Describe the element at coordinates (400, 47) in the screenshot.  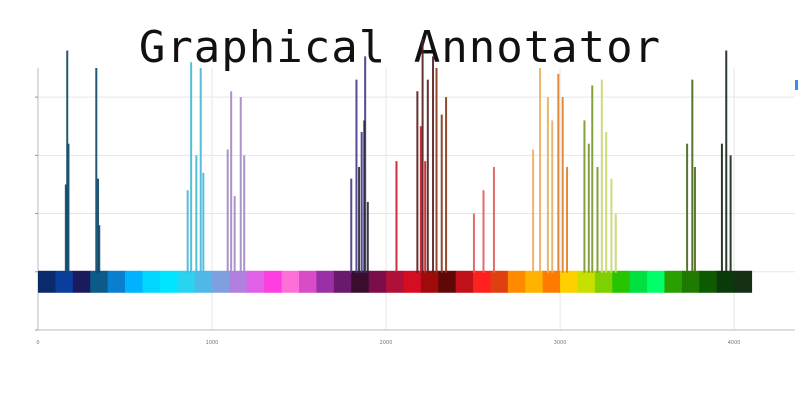
I see `page-title: Graphical Annotator` at that location.